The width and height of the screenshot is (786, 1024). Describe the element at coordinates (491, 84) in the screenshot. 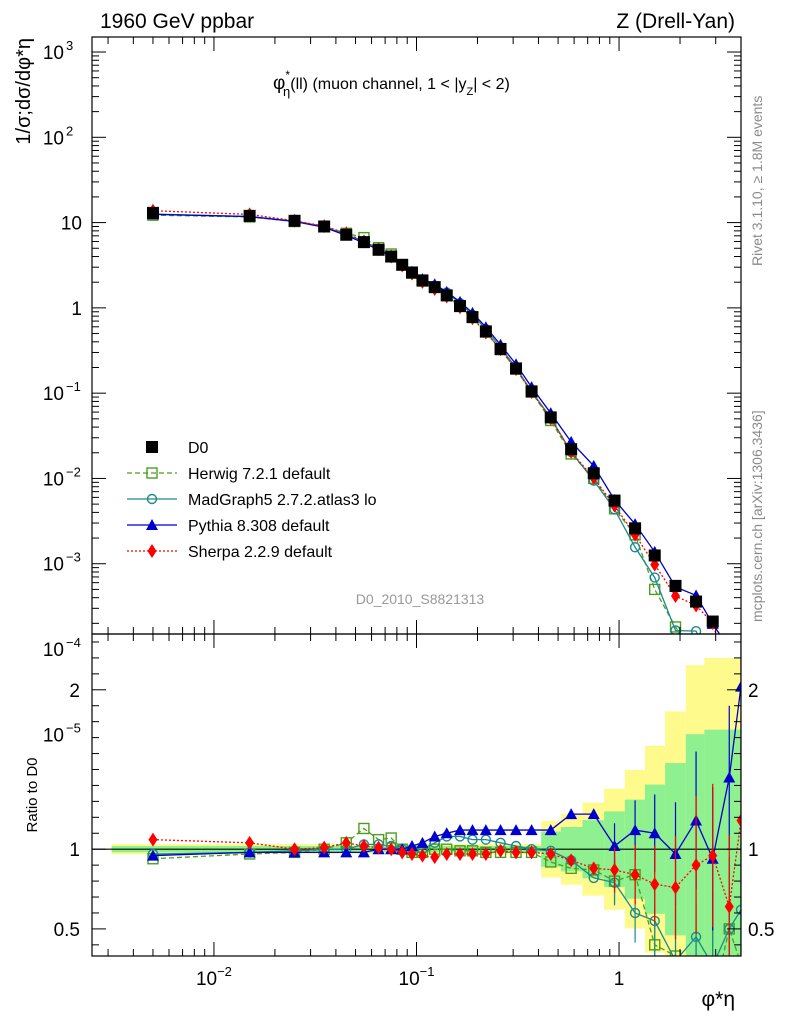

I see `title-end: | < 2)` at that location.